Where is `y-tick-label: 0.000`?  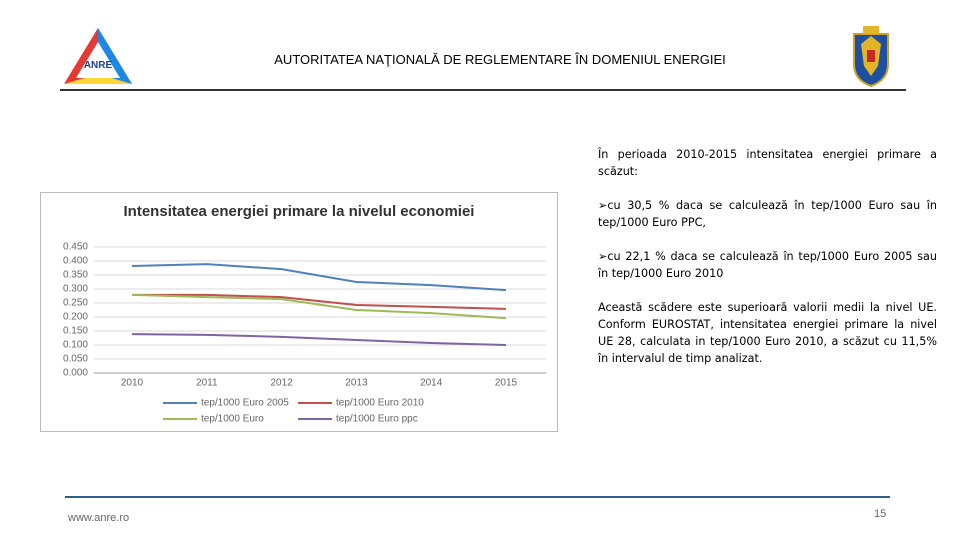
y-tick-label: 0.000 is located at coordinates (75, 373).